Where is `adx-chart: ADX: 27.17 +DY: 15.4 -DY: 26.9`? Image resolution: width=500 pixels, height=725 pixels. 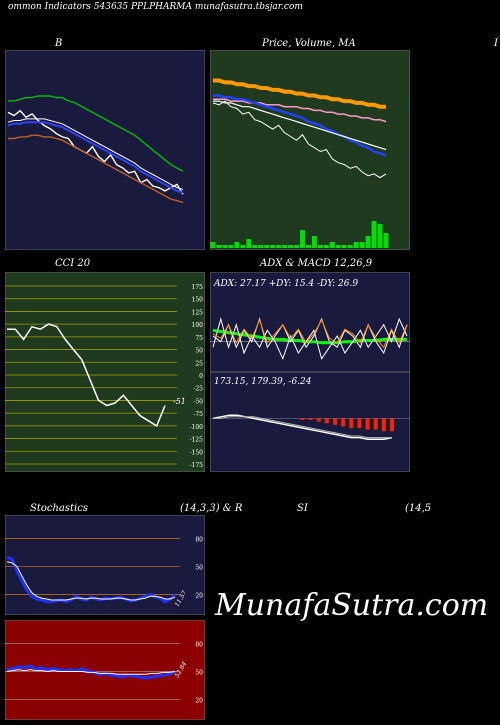 adx-chart: ADX: 27.17 +DY: 15.4 -DY: 26.9 is located at coordinates (310, 322).